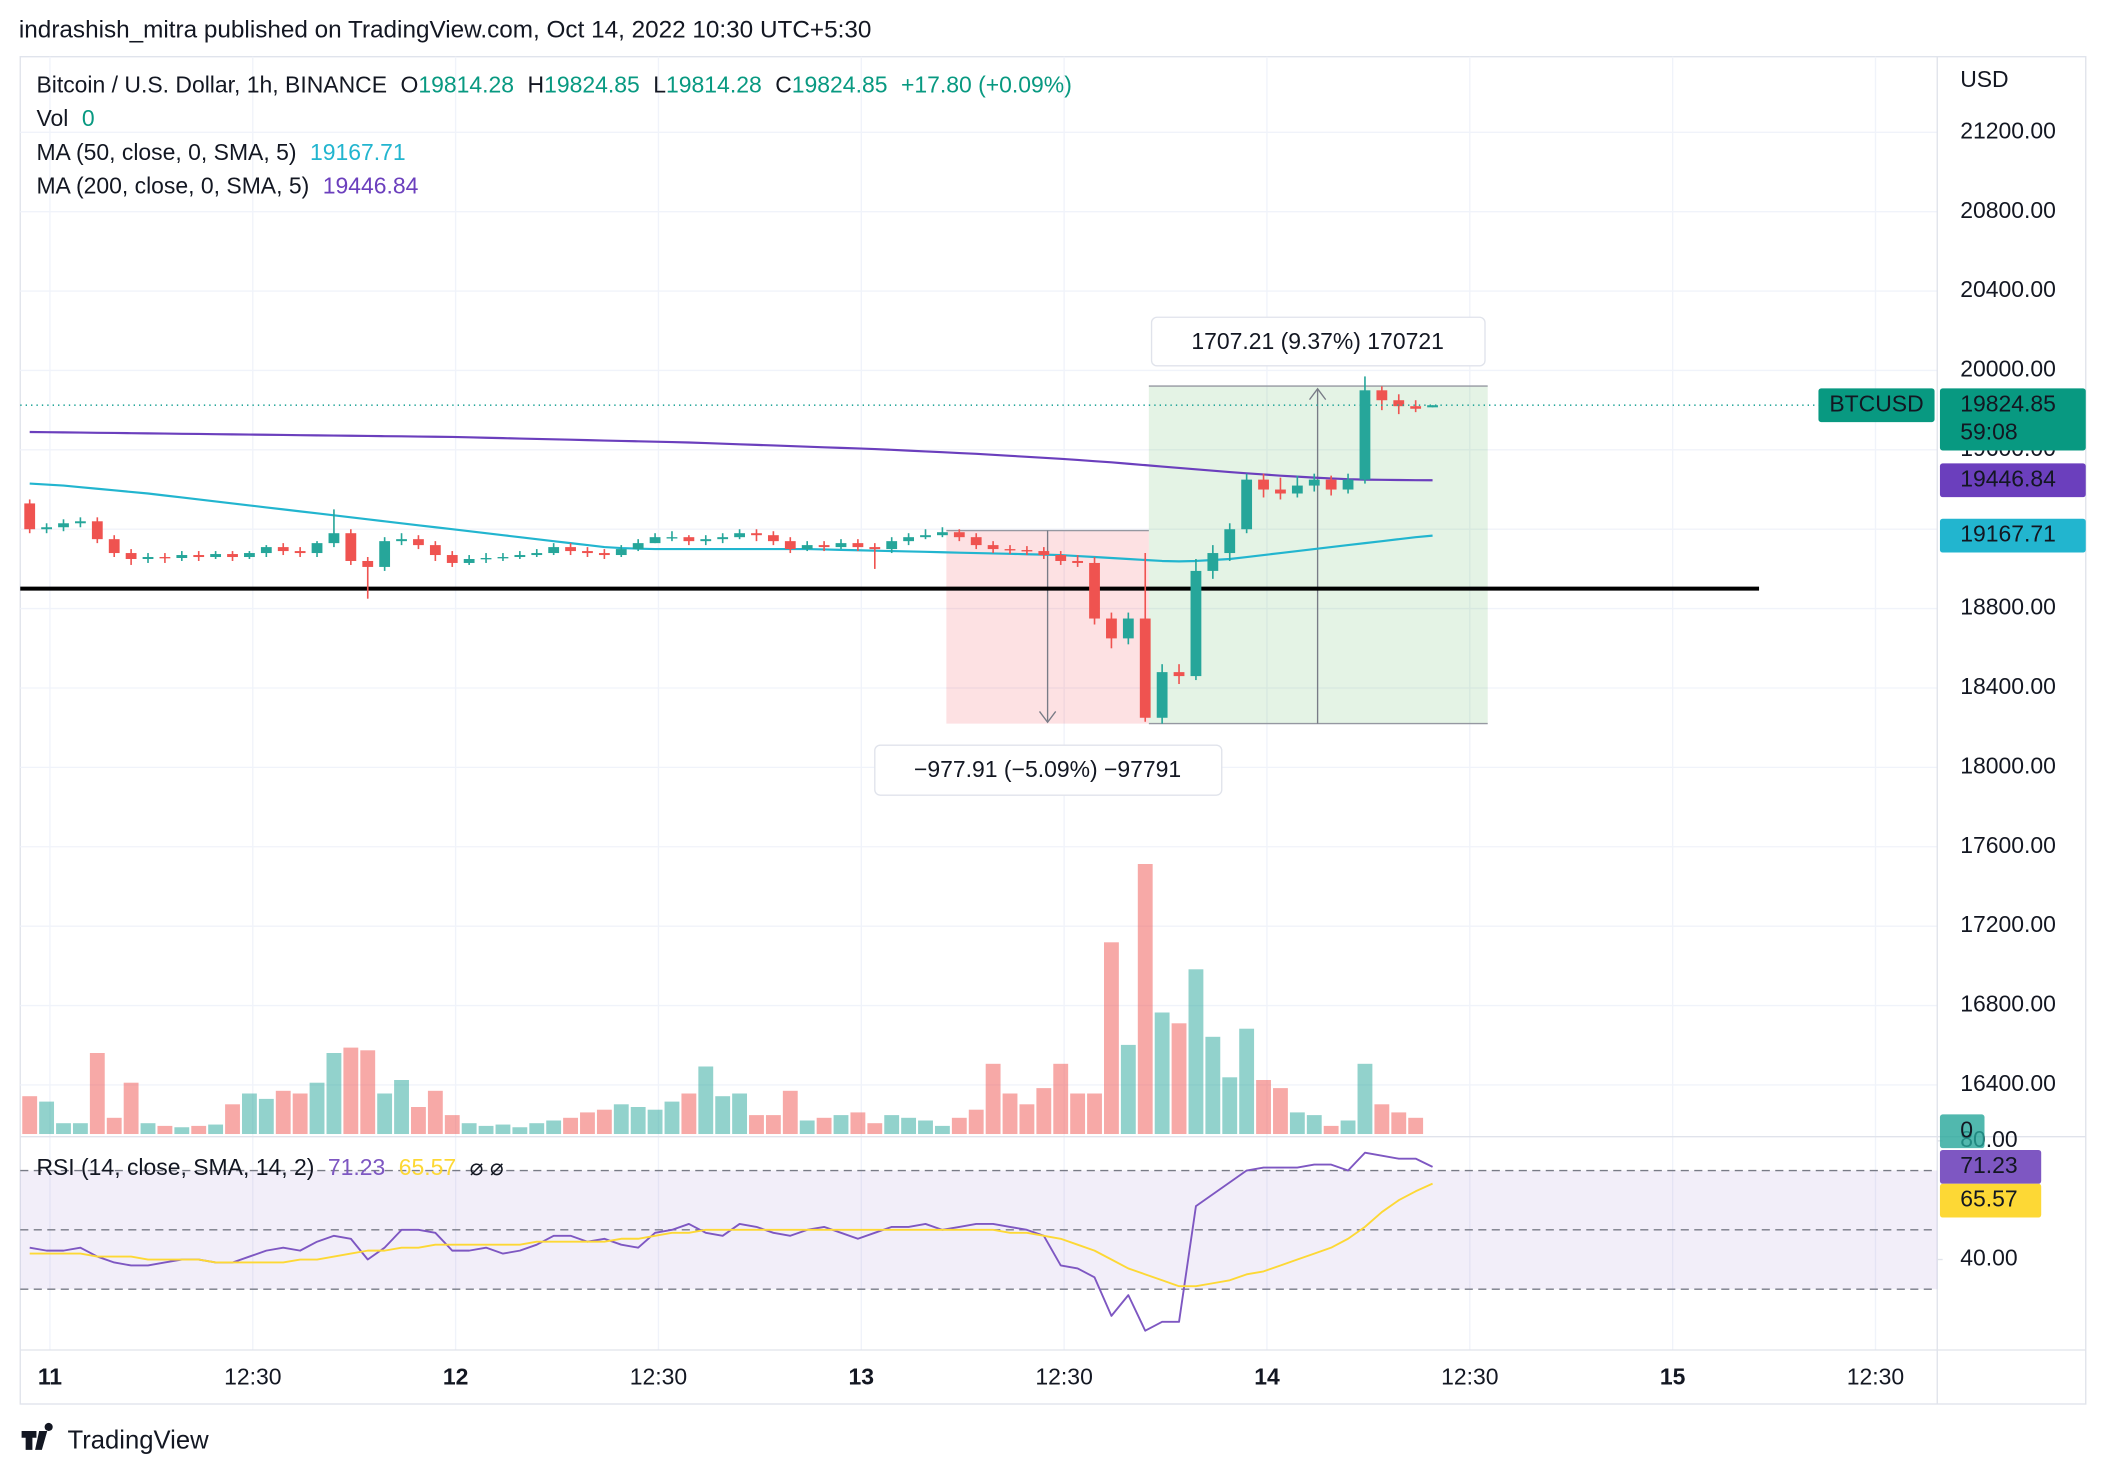  What do you see at coordinates (358, 152) in the screenshot?
I see `ma-value: 19167.71` at bounding box center [358, 152].